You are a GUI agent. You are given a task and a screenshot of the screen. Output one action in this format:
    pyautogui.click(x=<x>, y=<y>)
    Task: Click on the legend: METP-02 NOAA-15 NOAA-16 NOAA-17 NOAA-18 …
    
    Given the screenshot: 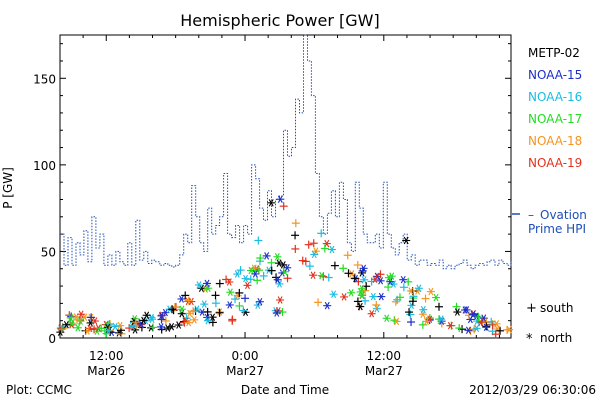 What is the action you would take?
    pyautogui.click(x=549, y=196)
    